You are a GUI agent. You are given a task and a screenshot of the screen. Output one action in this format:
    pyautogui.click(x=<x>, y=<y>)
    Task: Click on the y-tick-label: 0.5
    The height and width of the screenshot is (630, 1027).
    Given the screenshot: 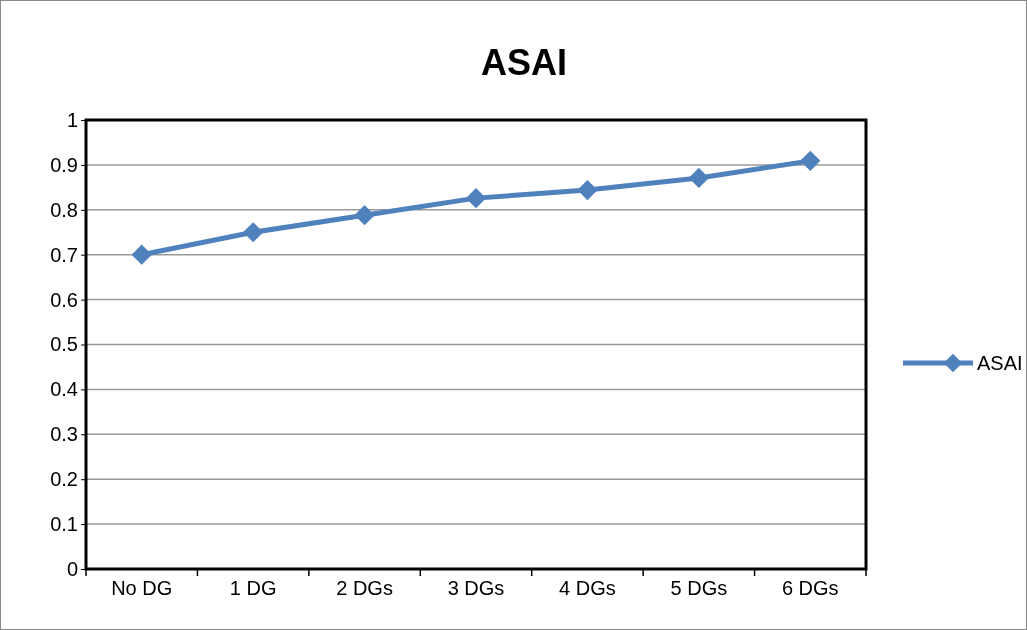 What is the action you would take?
    pyautogui.click(x=64, y=344)
    